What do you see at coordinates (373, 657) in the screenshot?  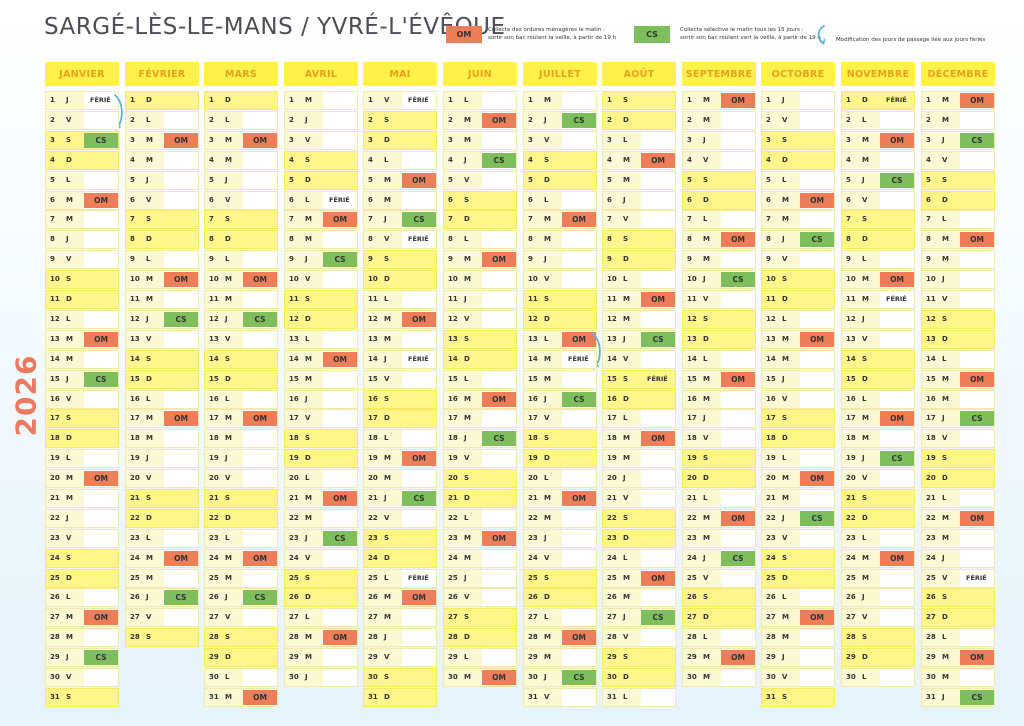 I see `day-number: 29` at bounding box center [373, 657].